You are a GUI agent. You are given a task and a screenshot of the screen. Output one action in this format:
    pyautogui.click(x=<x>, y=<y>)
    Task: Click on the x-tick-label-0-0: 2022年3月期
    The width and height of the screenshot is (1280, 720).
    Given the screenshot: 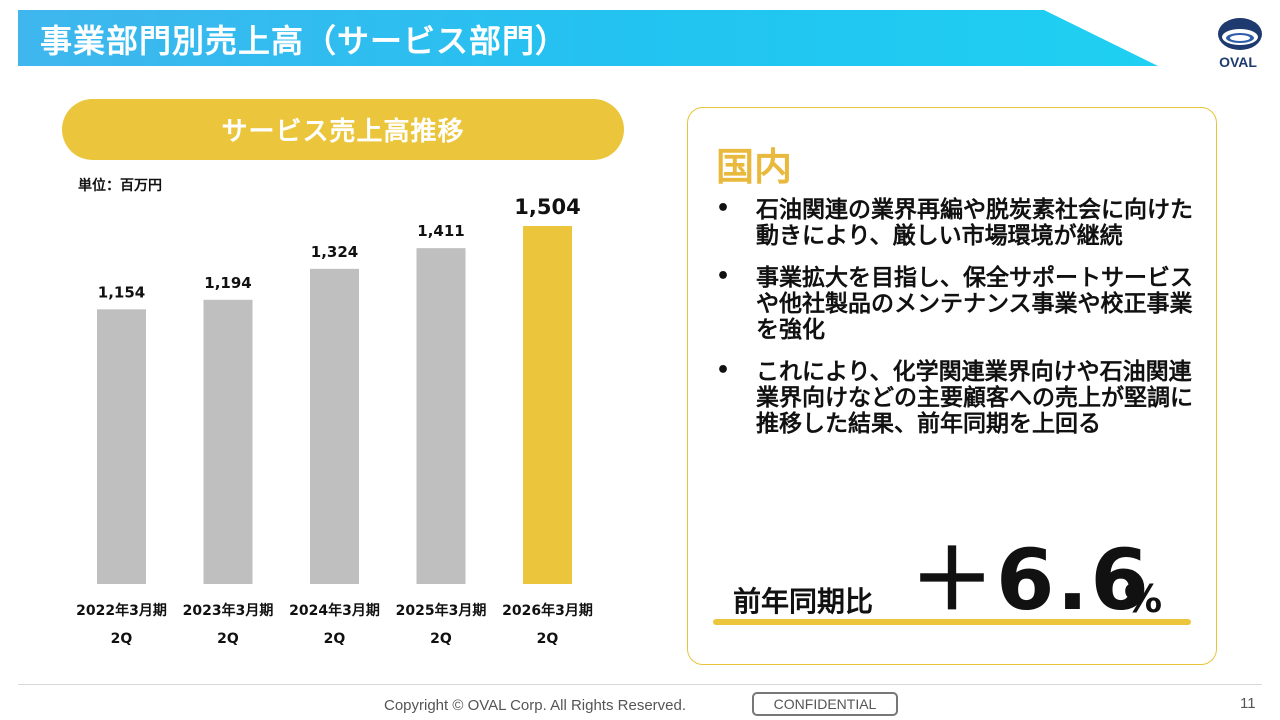 What is the action you would take?
    pyautogui.click(x=121, y=610)
    